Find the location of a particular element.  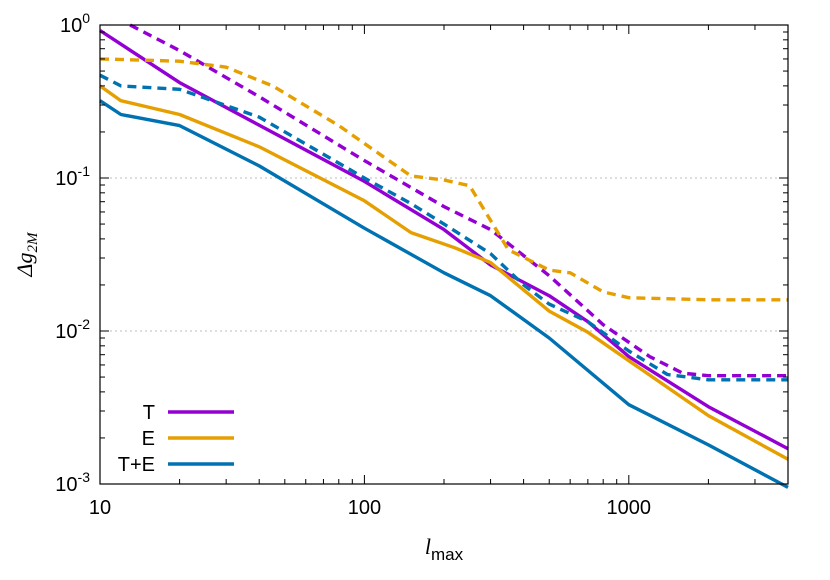

x-axis-title: lmax is located at coordinates (444, 549).